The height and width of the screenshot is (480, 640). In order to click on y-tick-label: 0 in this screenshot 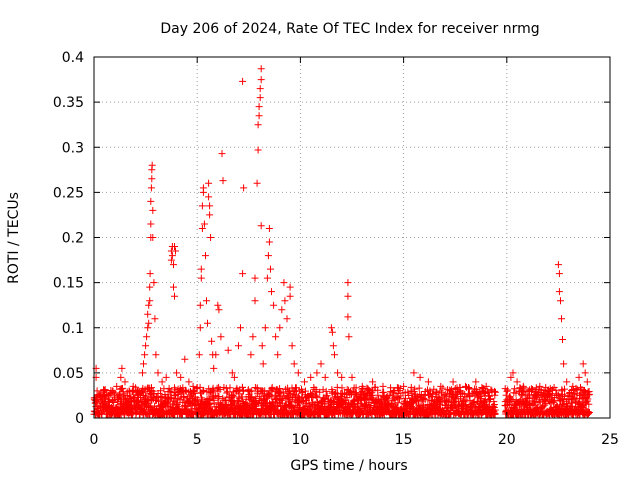, I will do `click(79, 419)`.